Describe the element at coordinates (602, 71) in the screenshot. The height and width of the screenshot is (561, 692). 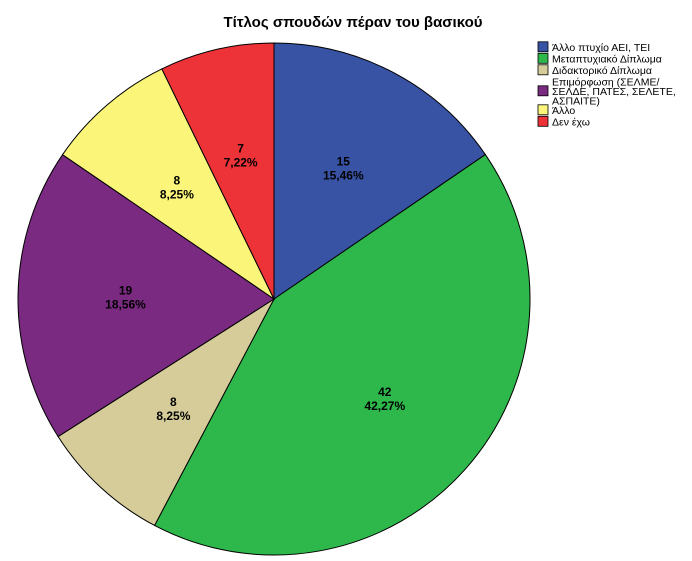
I see `legend-label: Διδακτορικό Δίπλωμα` at that location.